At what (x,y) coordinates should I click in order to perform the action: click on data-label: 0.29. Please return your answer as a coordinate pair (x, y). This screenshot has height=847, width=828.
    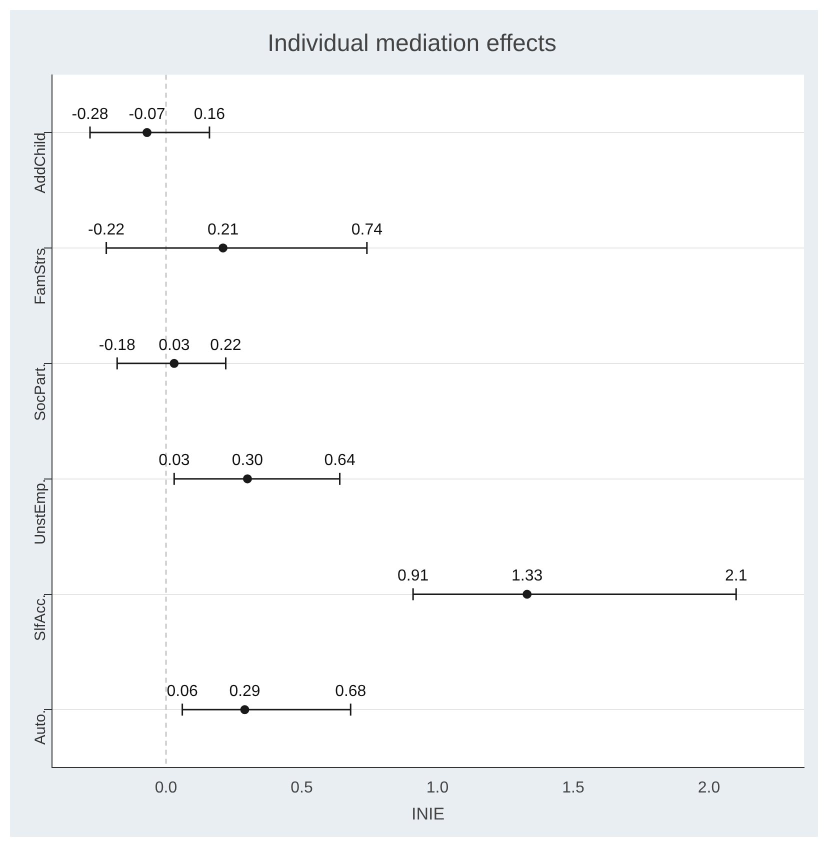
    Looking at the image, I should click on (244, 691).